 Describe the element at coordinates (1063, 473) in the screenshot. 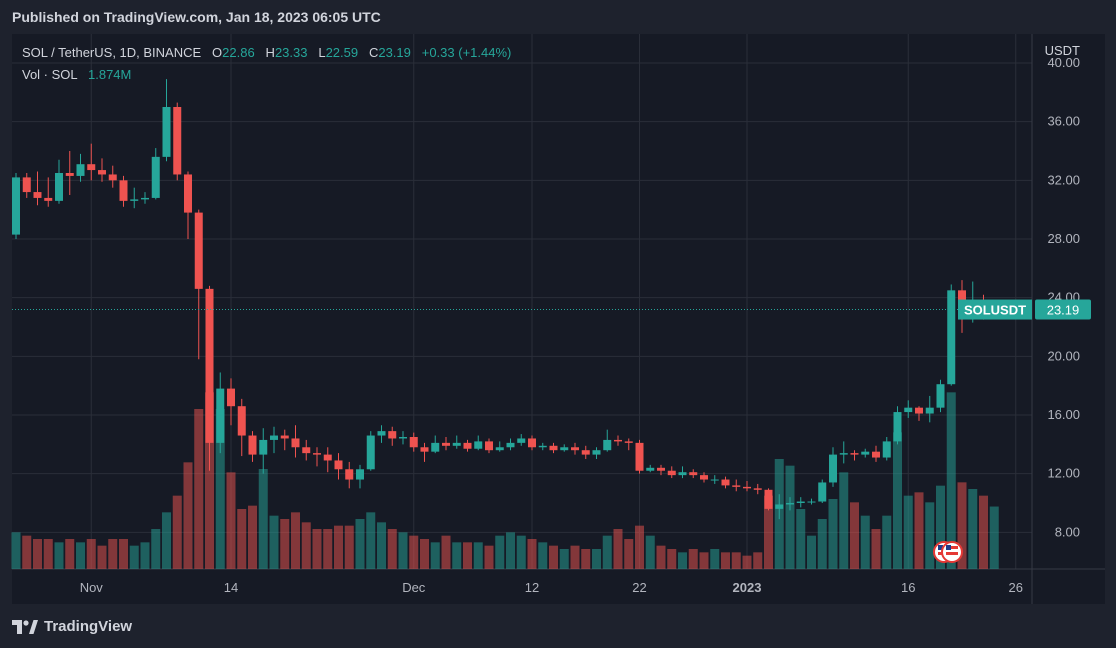

I see `y-tick-label: 12.00` at that location.